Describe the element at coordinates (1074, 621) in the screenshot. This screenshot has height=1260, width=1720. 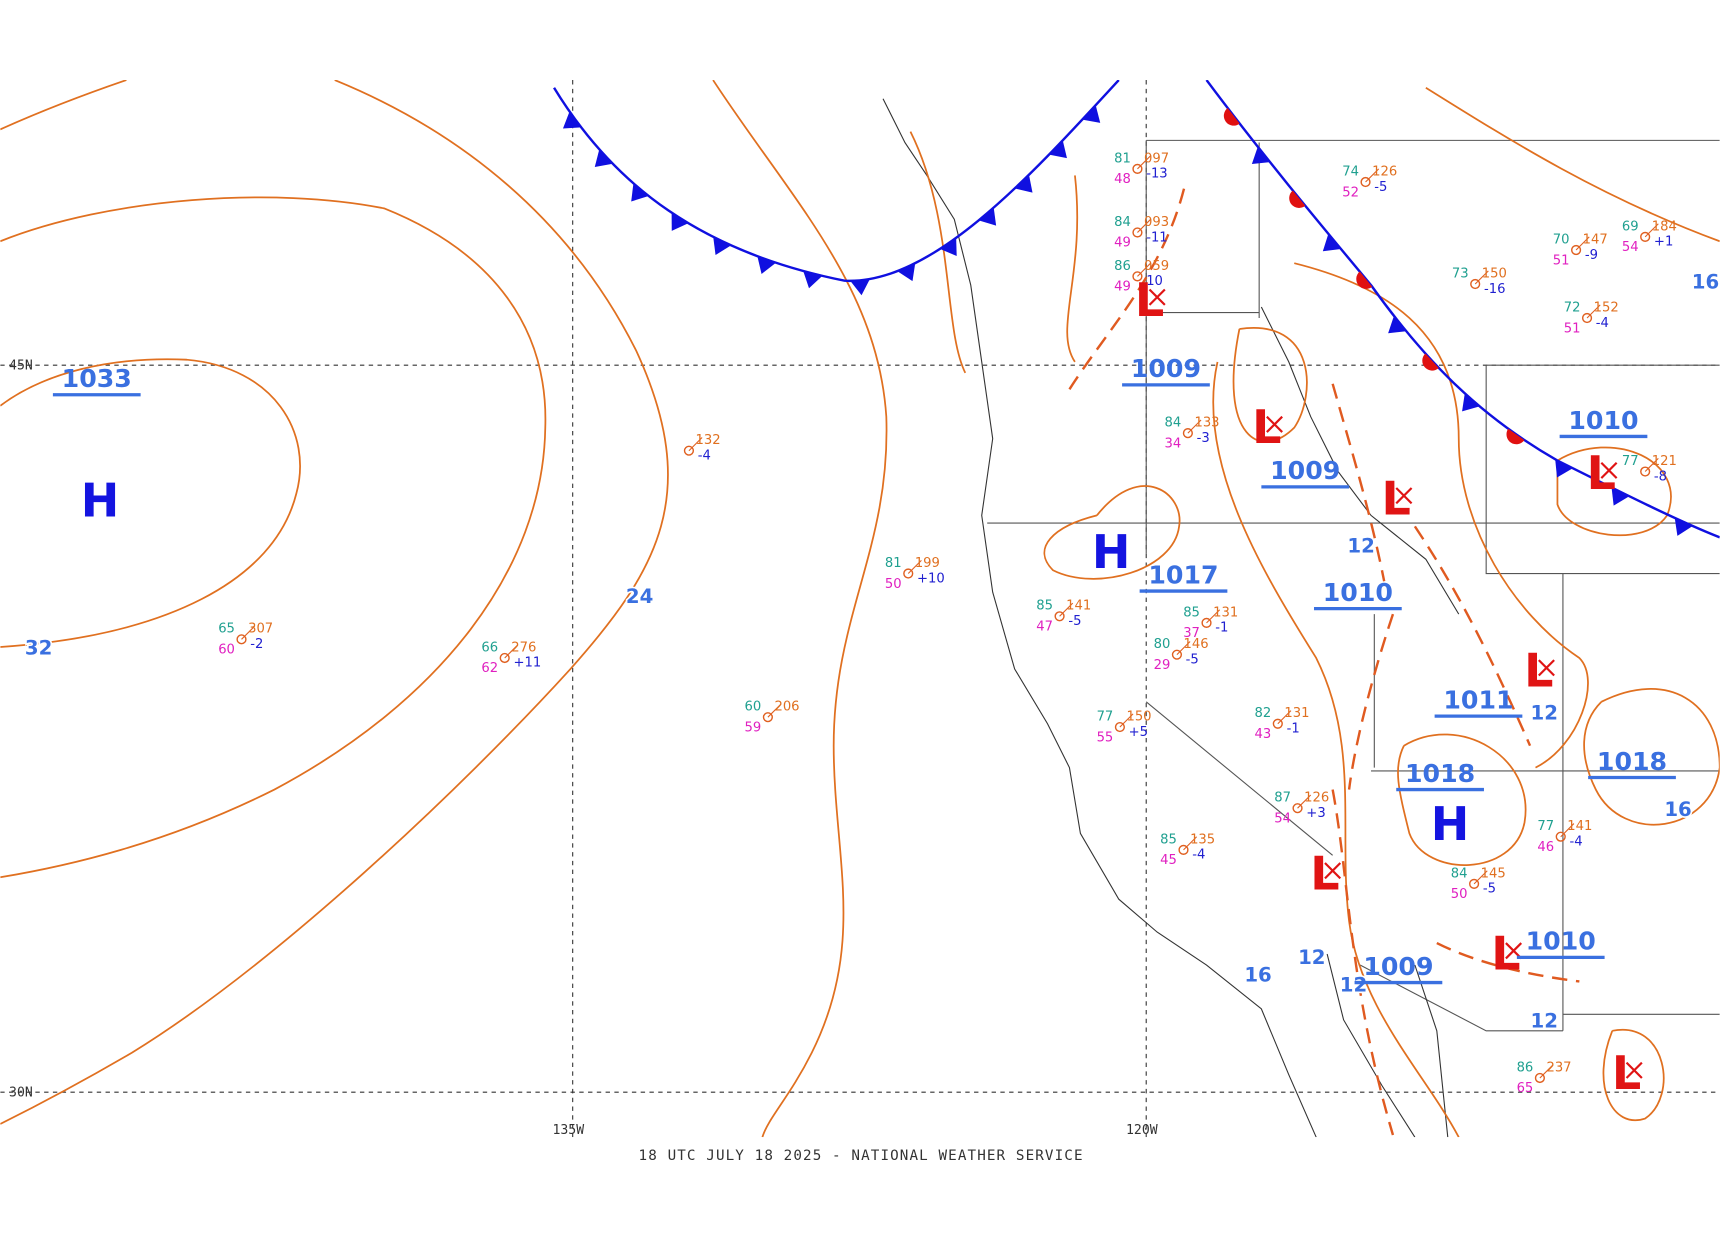
I see `pressure-tendency: -5` at that location.